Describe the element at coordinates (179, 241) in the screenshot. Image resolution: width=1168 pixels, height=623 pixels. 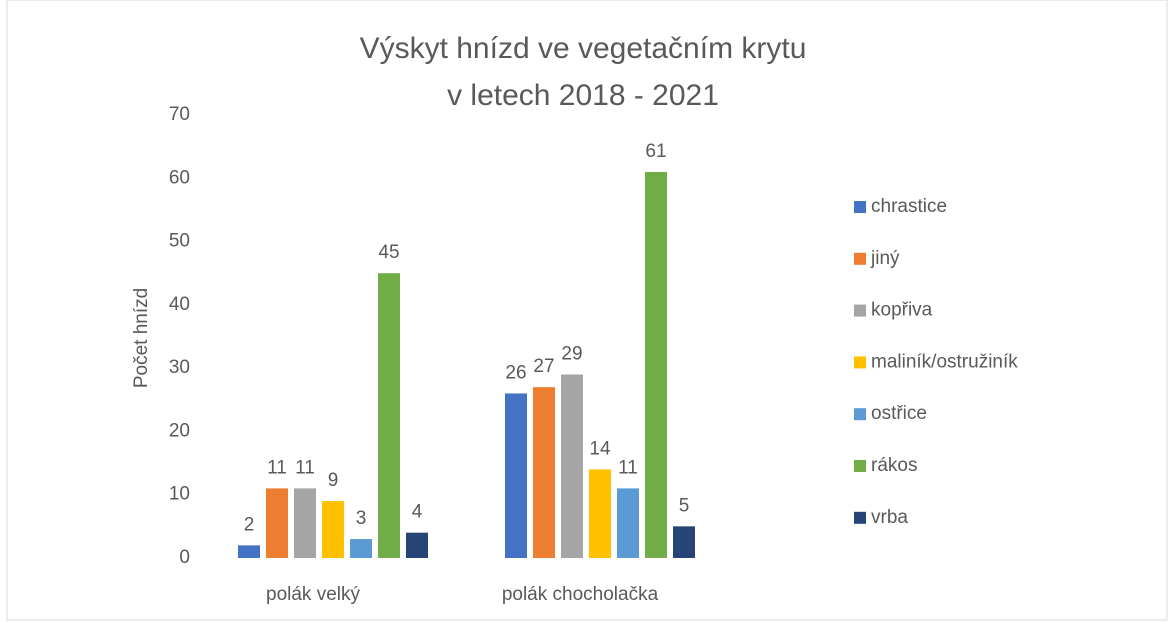
I see `y-tick-label: 50` at that location.